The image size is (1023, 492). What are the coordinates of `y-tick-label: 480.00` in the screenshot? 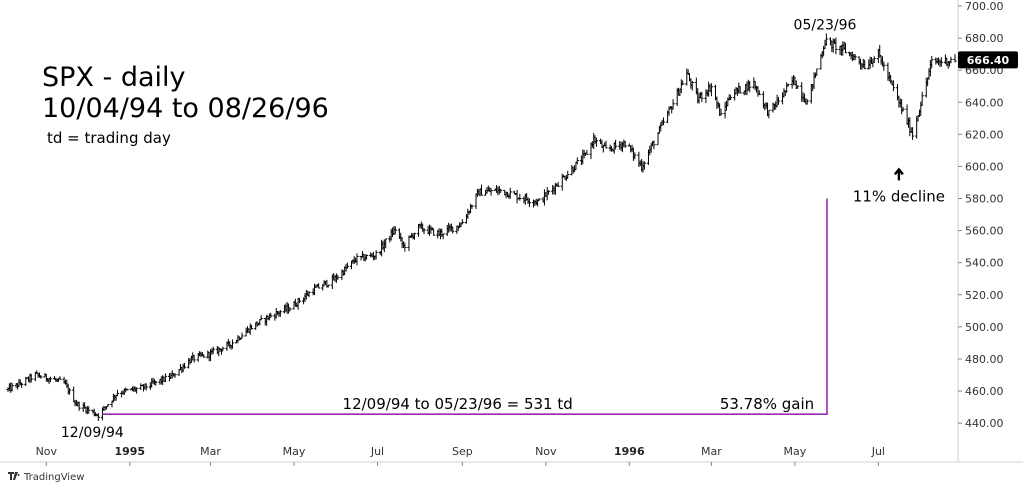 It's located at (984, 359).